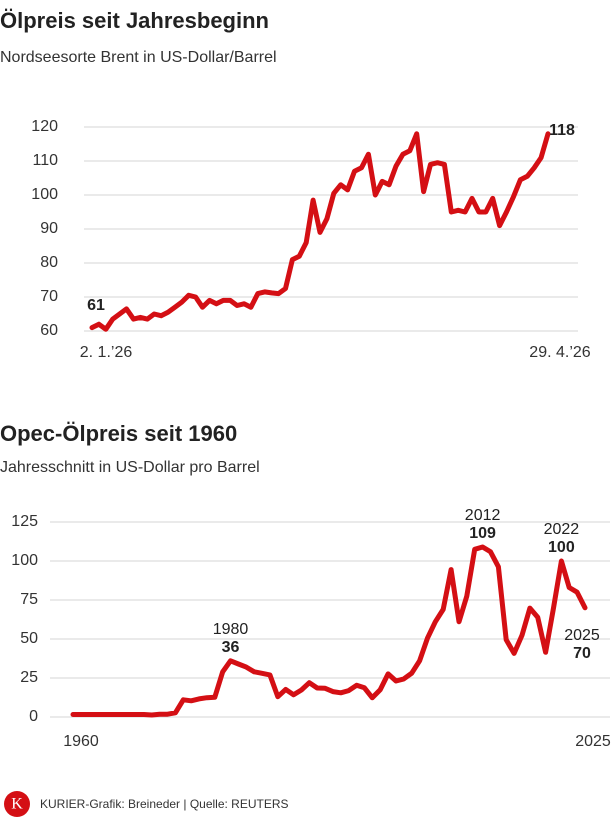 This screenshot has height=839, width=616. I want to click on y-tick-label: 70, so click(49, 296).